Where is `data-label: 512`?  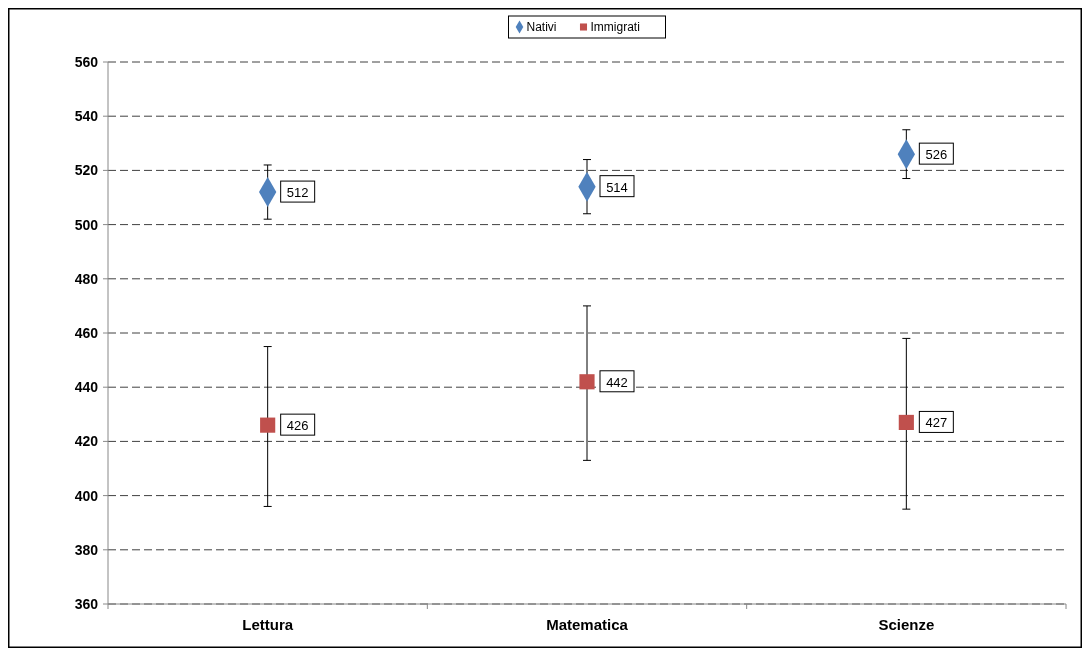
data-label: 512 is located at coordinates (297, 193).